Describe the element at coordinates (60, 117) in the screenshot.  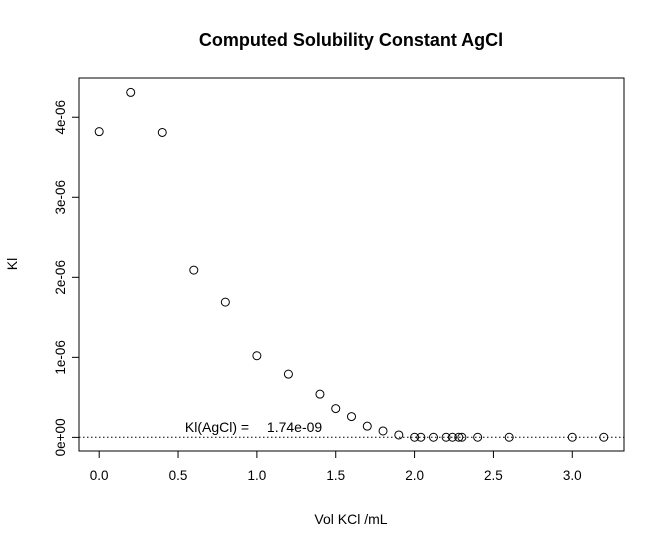
I see `y-tick-label: 4e-06` at that location.